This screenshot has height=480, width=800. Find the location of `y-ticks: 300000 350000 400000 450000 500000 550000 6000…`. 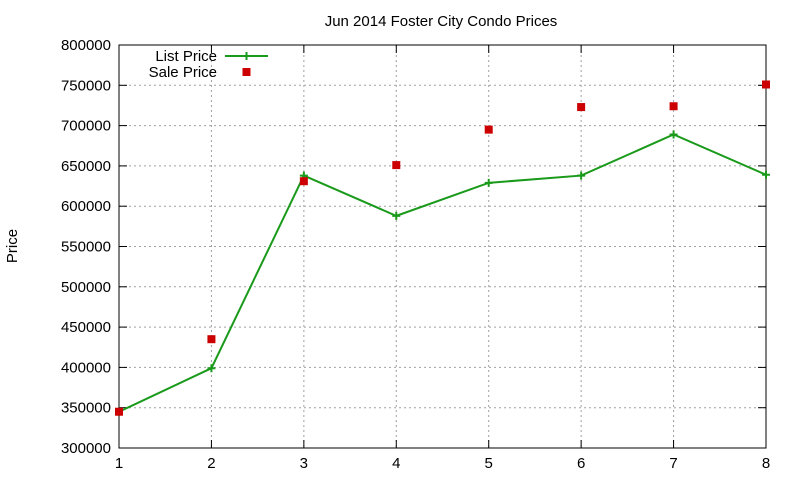

y-ticks: 300000 350000 400000 450000 500000 550000 6000… is located at coordinates (86, 247).